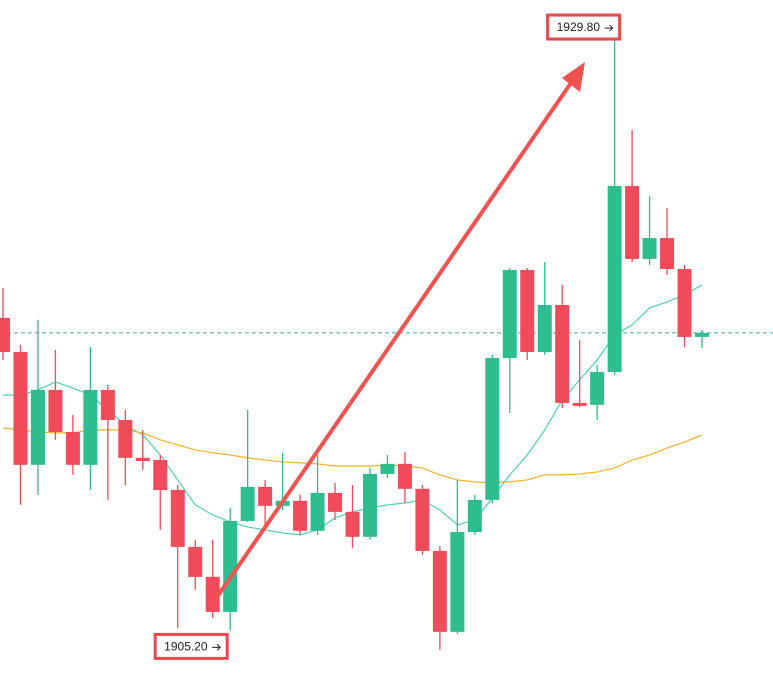 The image size is (773, 682). I want to click on annotation-label: 1929.80, so click(579, 27).